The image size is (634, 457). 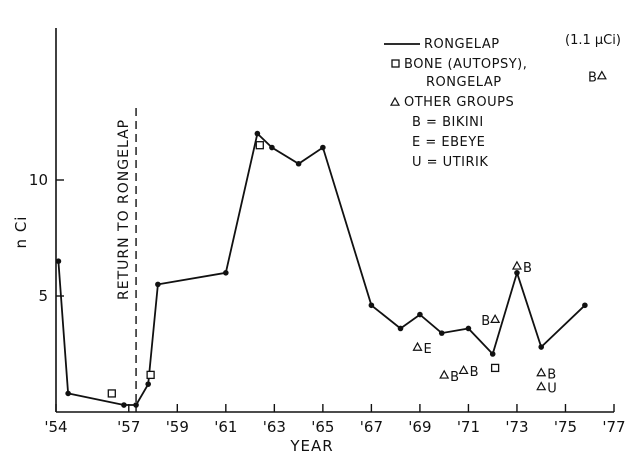 What do you see at coordinates (128, 427) in the screenshot?
I see `x-tick-label: '57` at bounding box center [128, 427].